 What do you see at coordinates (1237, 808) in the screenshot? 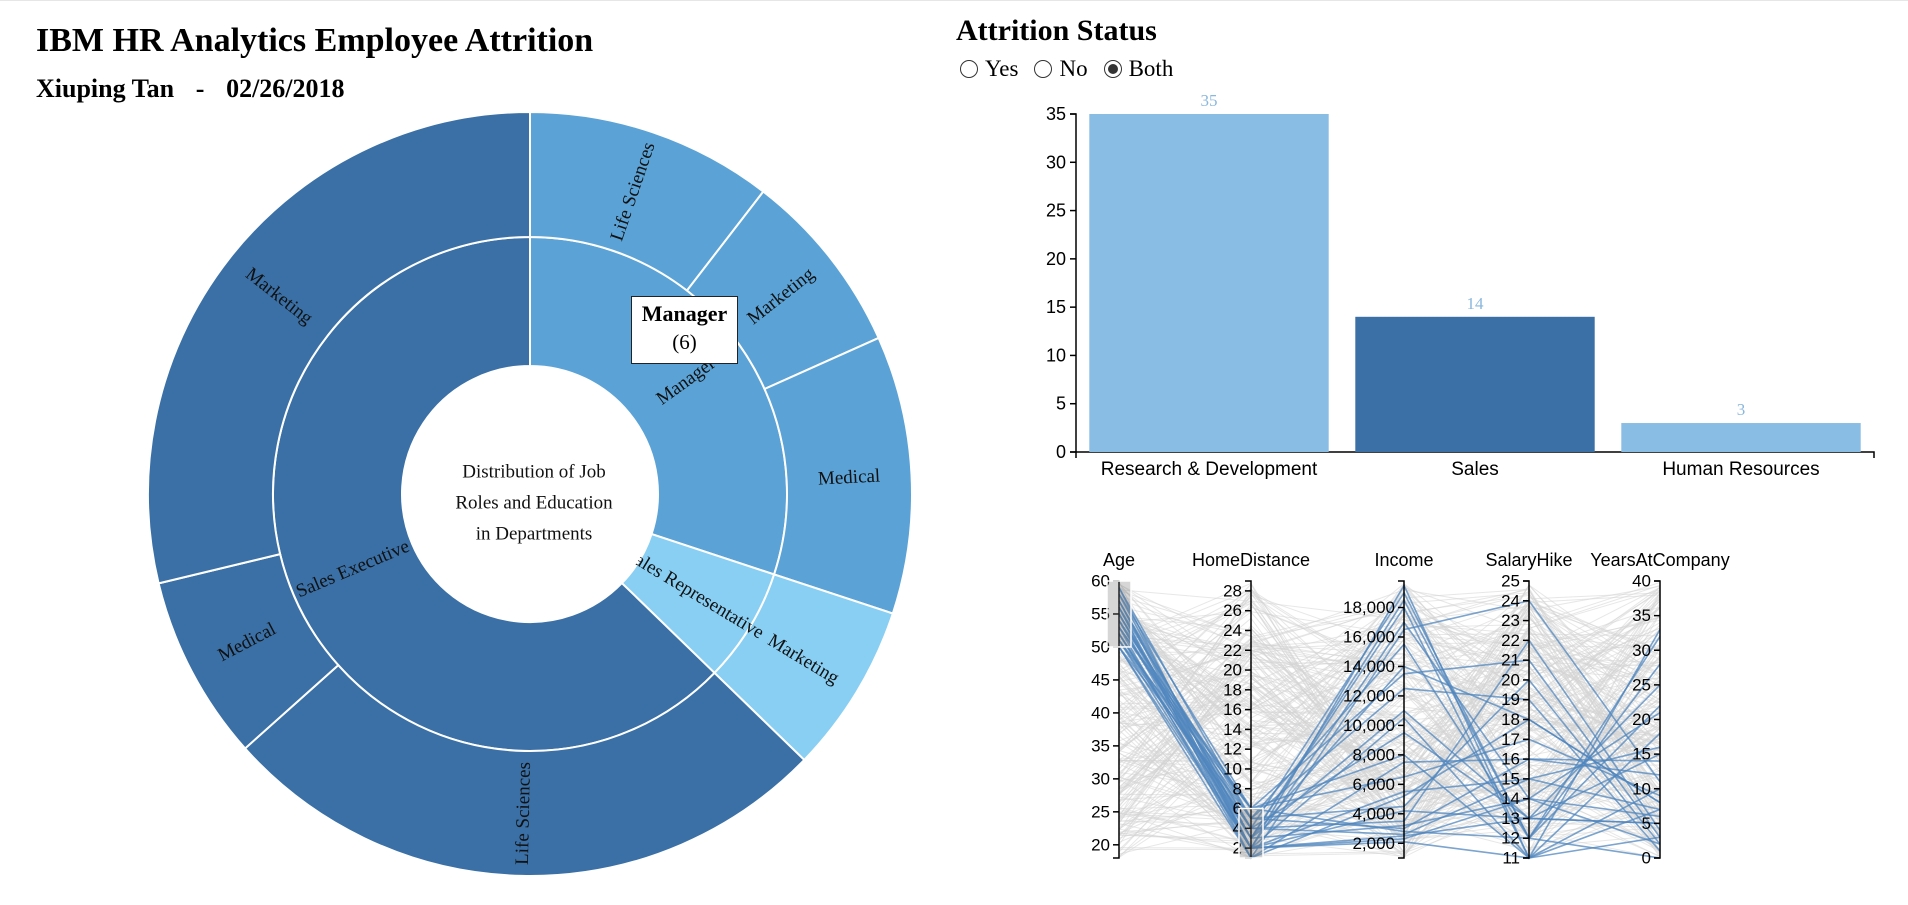
I see `pc-tick-label: 6` at bounding box center [1237, 808].